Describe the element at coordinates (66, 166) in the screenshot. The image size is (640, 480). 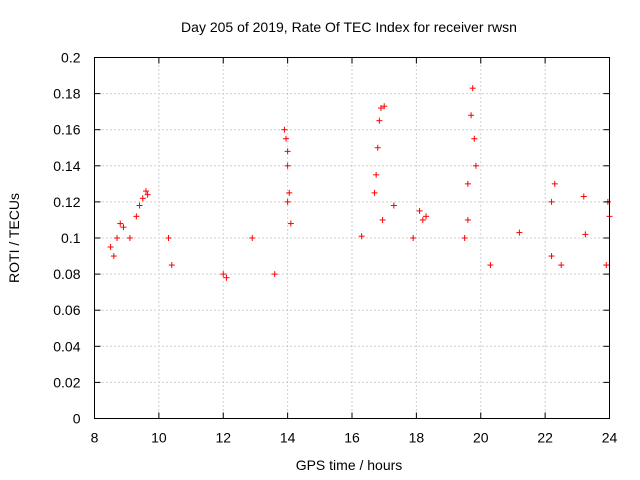
I see `y-tick-label: 0.14` at that location.